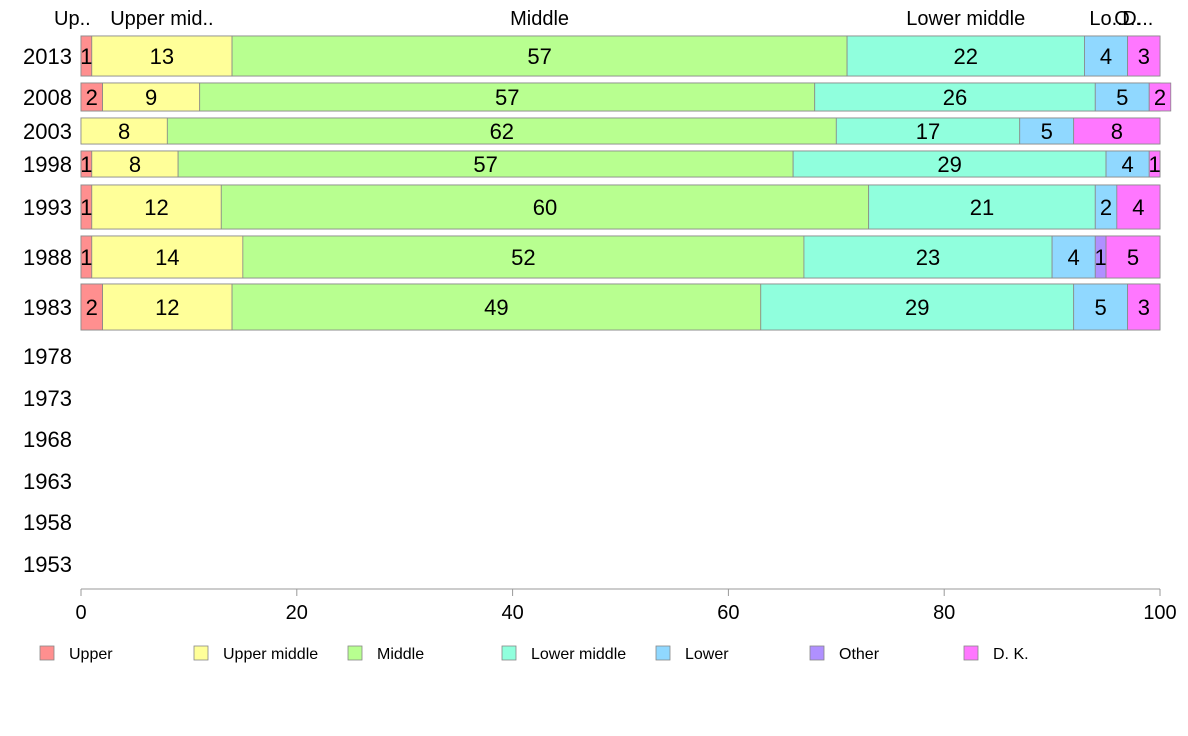 This screenshot has width=1188, height=736. I want to click on bar-2008-d-k, so click(1160, 97).